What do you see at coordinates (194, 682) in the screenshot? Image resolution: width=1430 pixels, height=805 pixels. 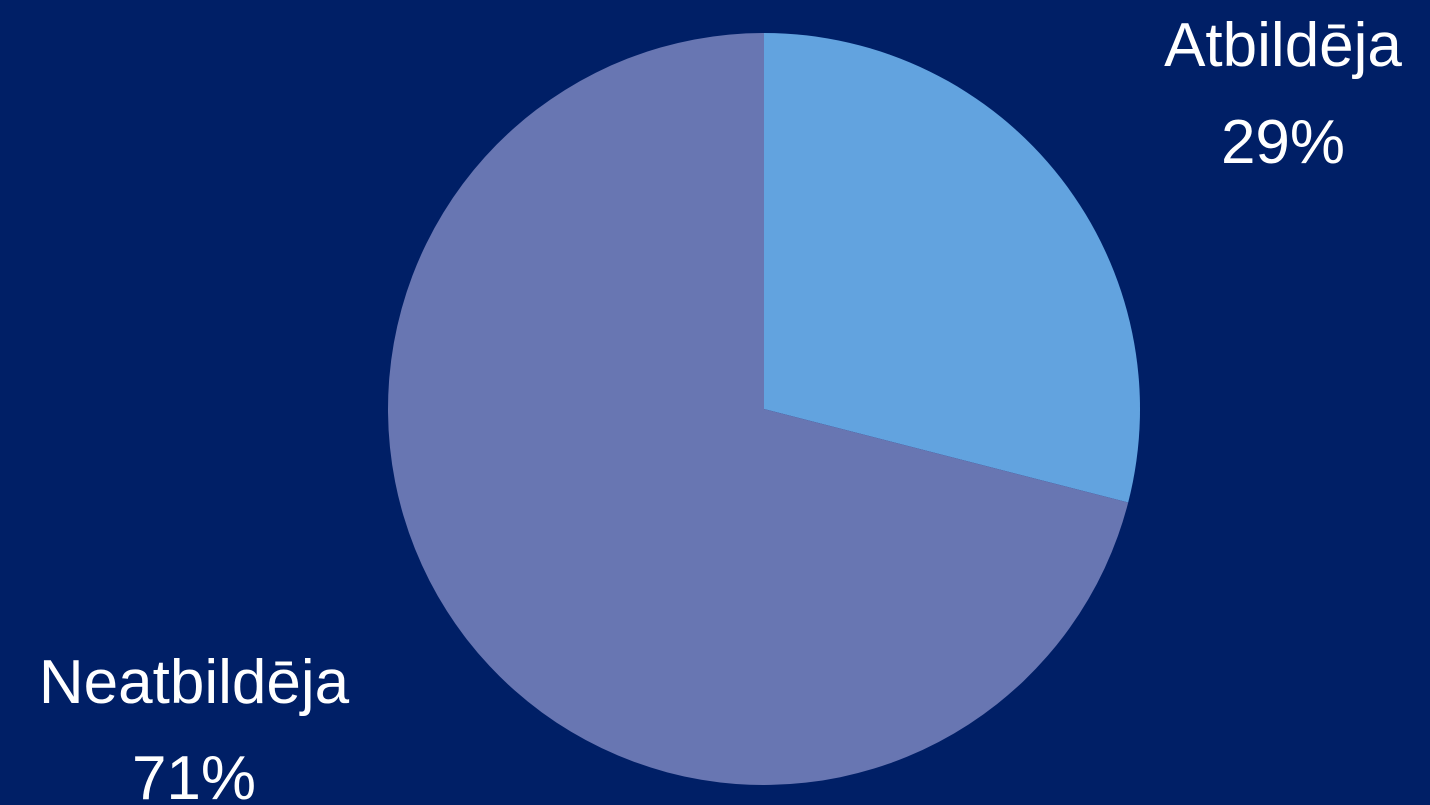 I see `slice-label-neatbildeja-name: Neatbildēja` at bounding box center [194, 682].